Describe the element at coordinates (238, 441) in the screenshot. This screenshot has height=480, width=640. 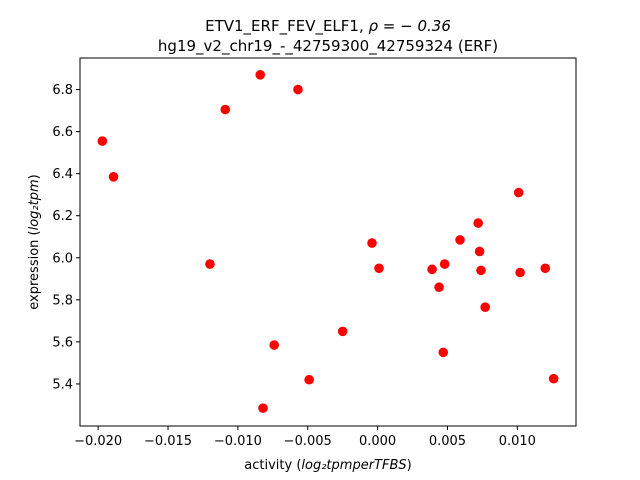
I see `x-tick-label: −0.010` at that location.